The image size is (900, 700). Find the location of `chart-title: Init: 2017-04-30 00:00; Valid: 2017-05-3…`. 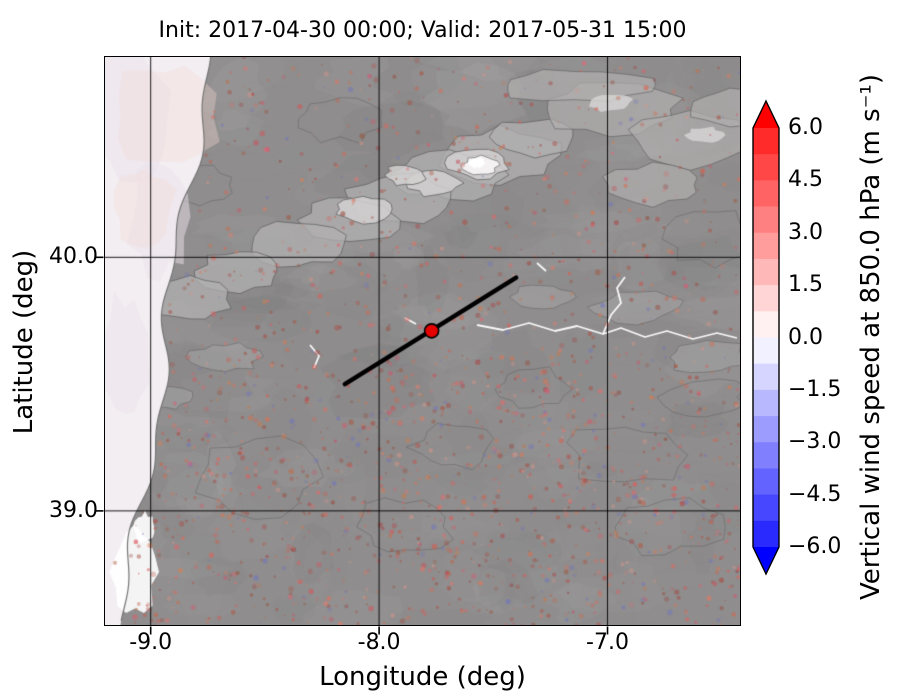

chart-title: Init: 2017-04-30 00:00; Valid: 2017-05-3… is located at coordinates (422, 30).